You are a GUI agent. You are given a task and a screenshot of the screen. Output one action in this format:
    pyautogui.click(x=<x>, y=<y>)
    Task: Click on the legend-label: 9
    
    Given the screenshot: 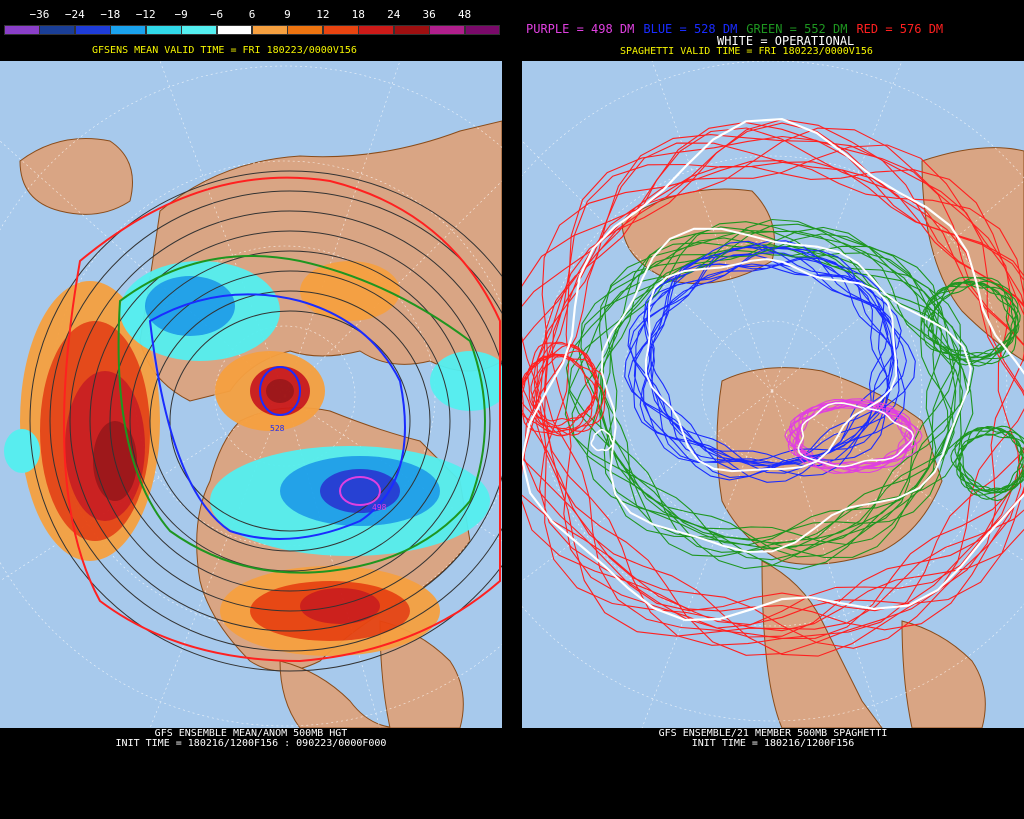 What is the action you would take?
    pyautogui.click(x=287, y=14)
    